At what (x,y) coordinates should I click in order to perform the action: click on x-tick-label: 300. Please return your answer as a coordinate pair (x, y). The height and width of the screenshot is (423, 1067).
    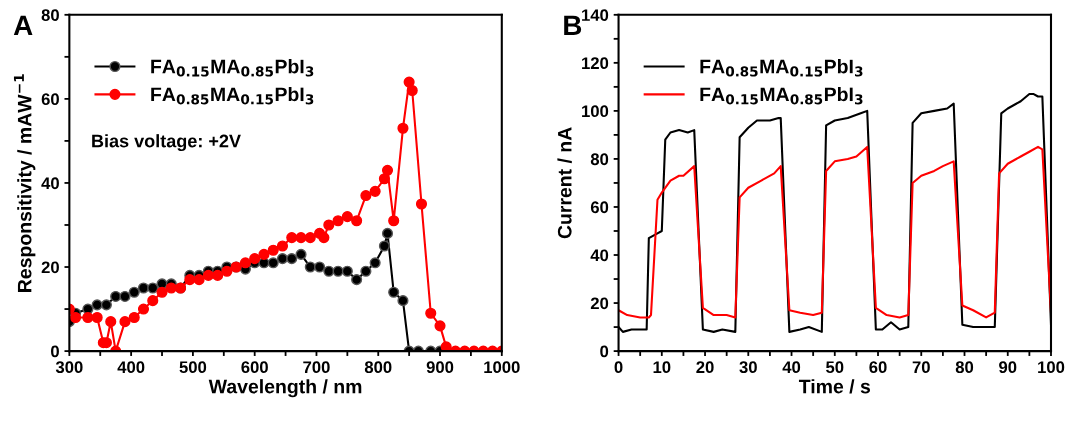
    Looking at the image, I should click on (69, 367).